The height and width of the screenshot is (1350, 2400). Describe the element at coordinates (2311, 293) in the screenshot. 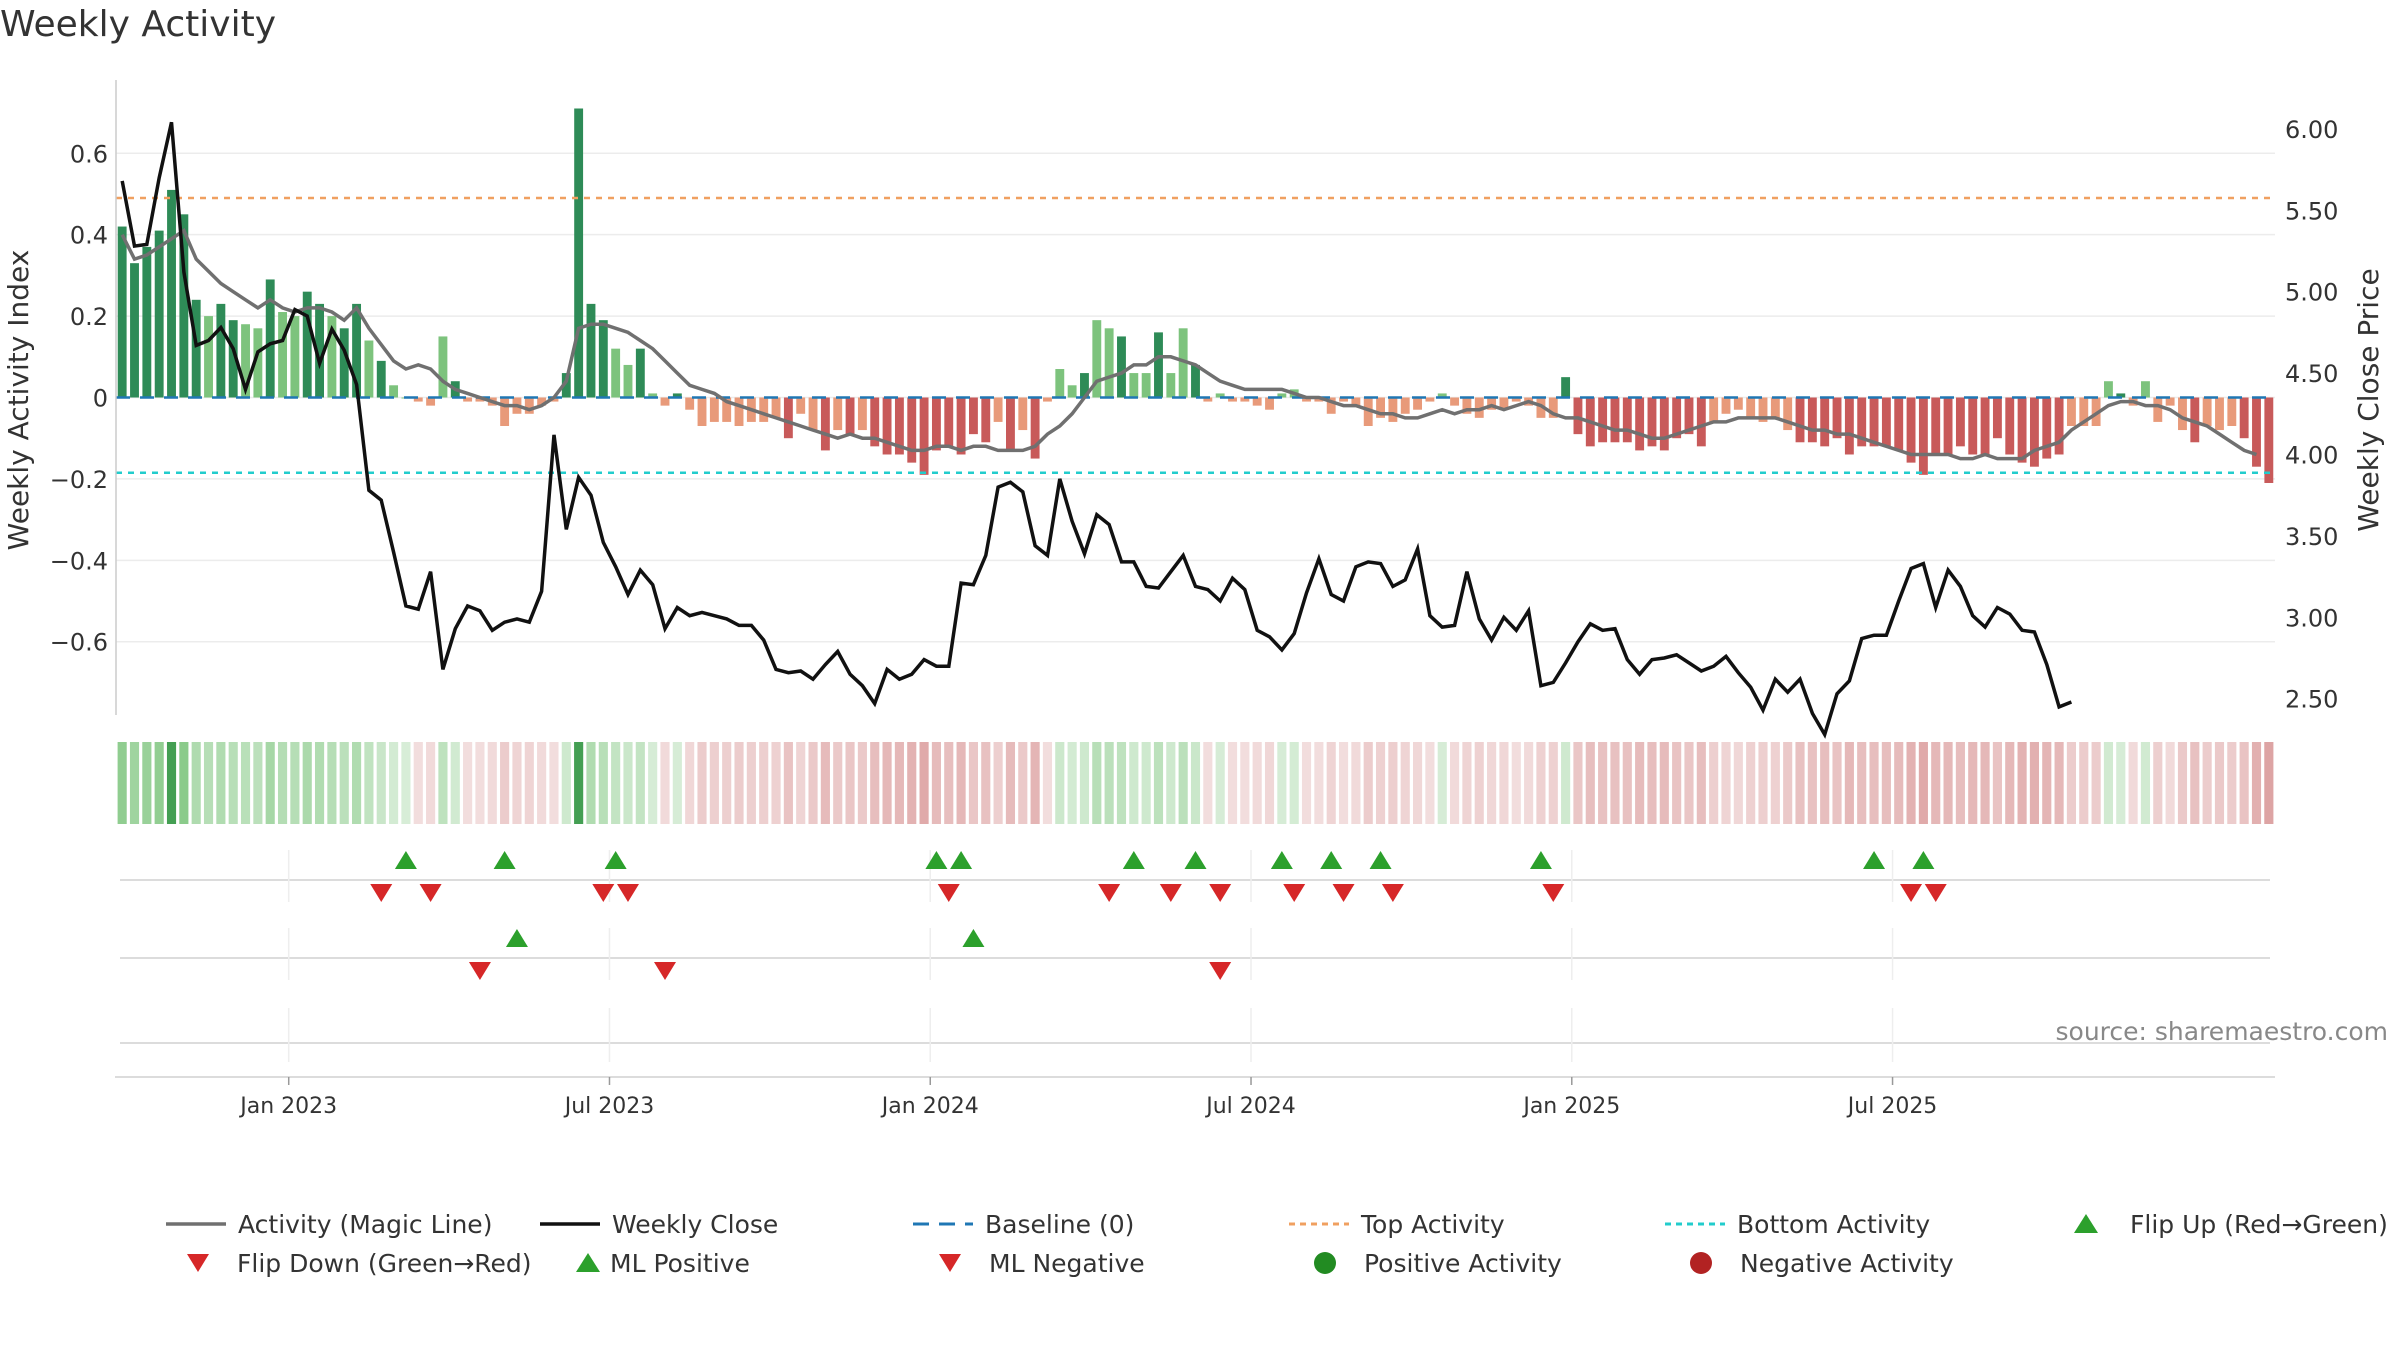

I see `y-tick-label-right: 5.00` at that location.